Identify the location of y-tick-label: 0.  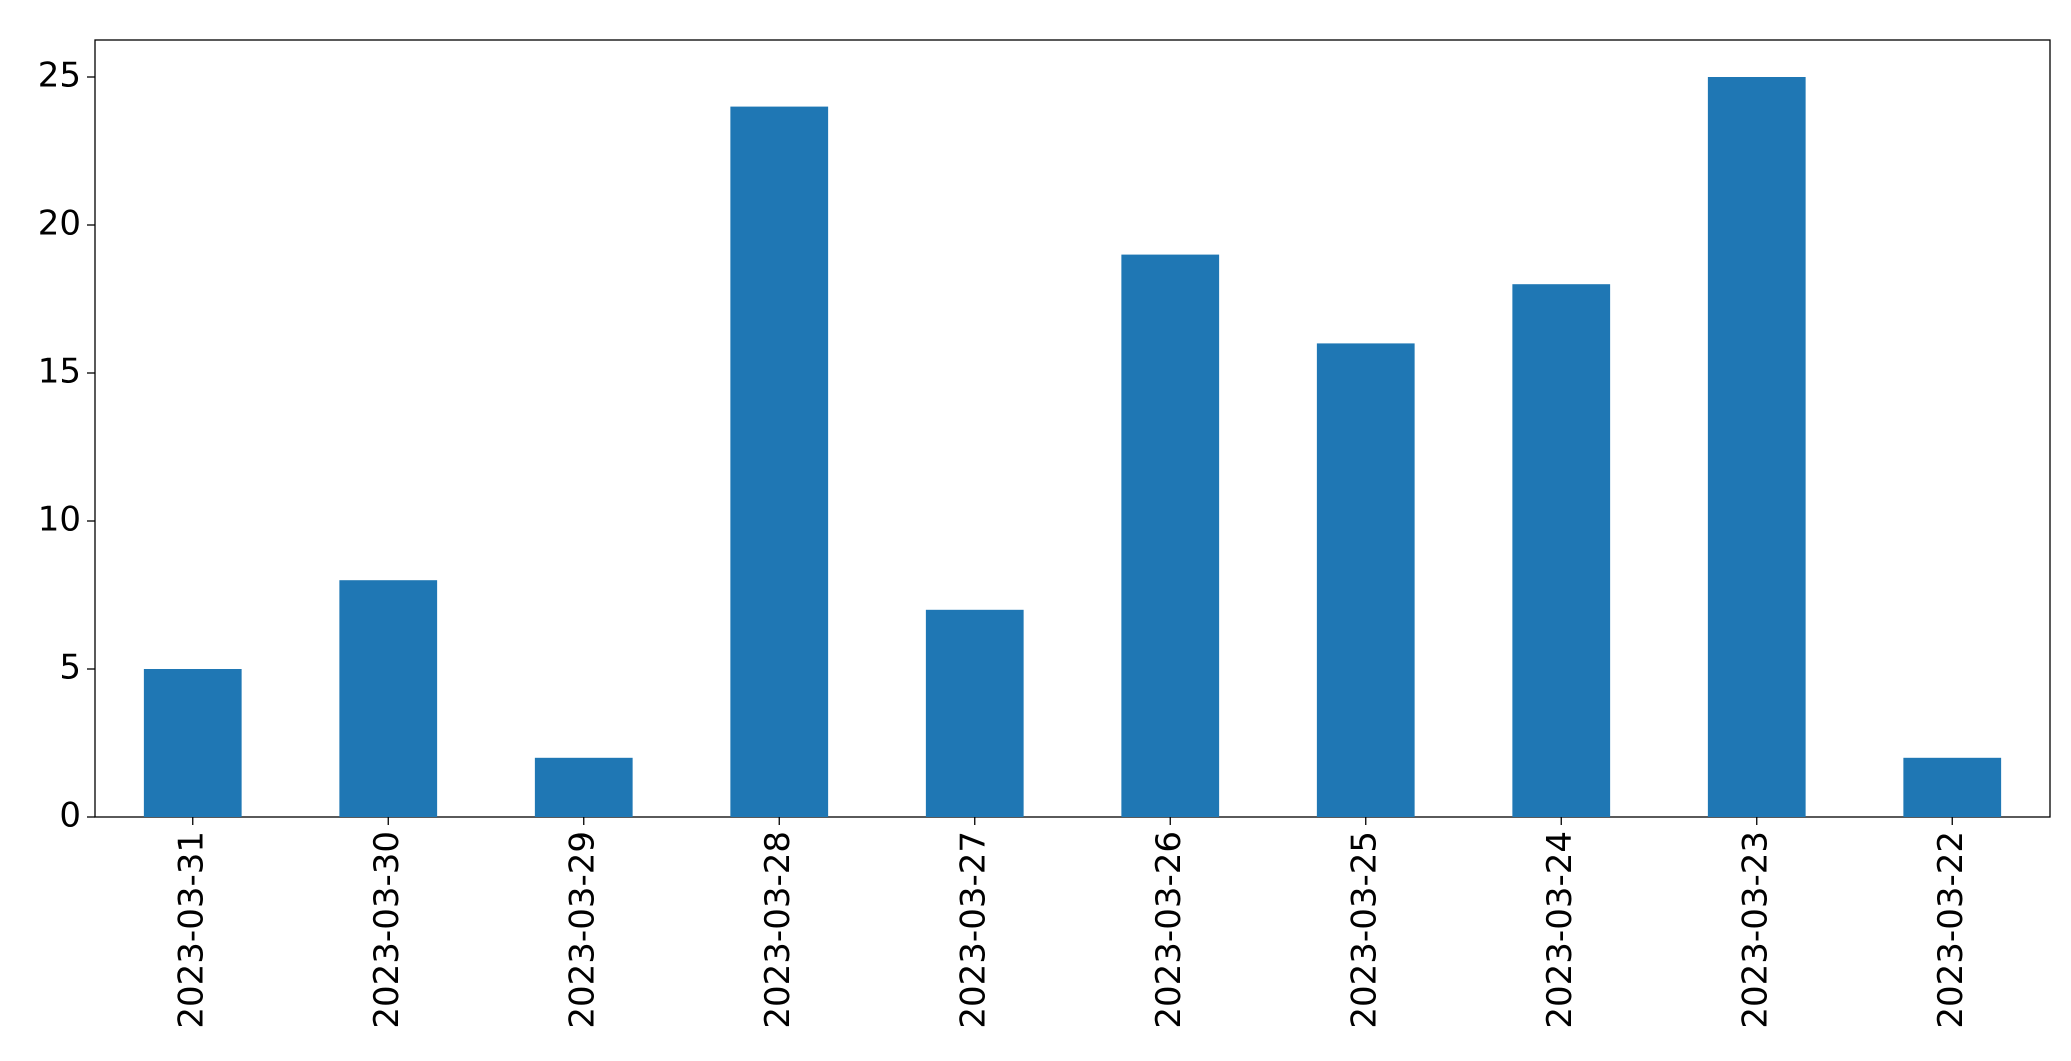
(70, 816).